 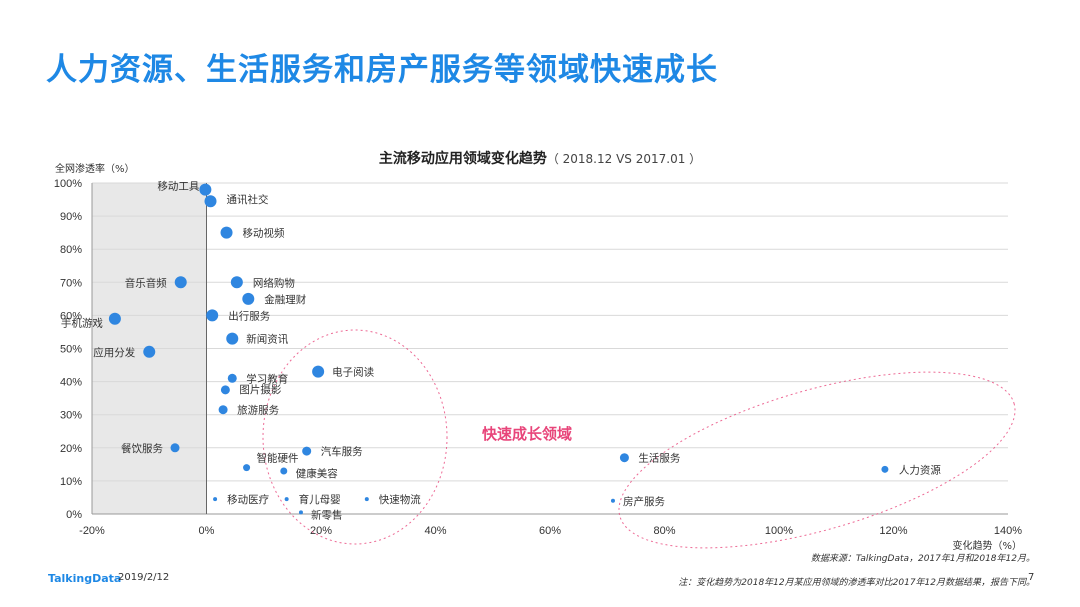 I want to click on data-label: 移动工具, so click(x=178, y=186).